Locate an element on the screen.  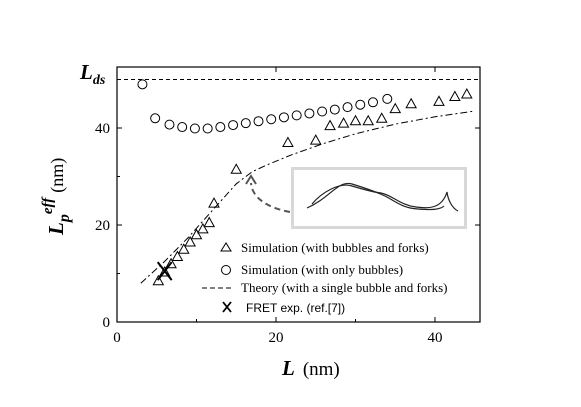
legend-item-triangle: Simulation (with bubbles and forks) is located at coordinates (324, 247).